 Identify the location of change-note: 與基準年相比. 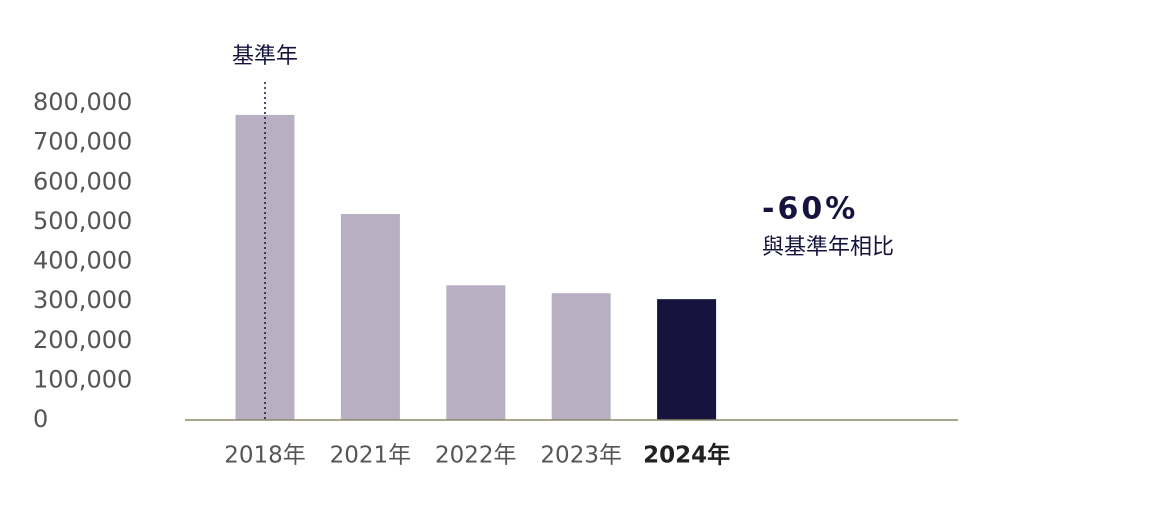
(828, 247).